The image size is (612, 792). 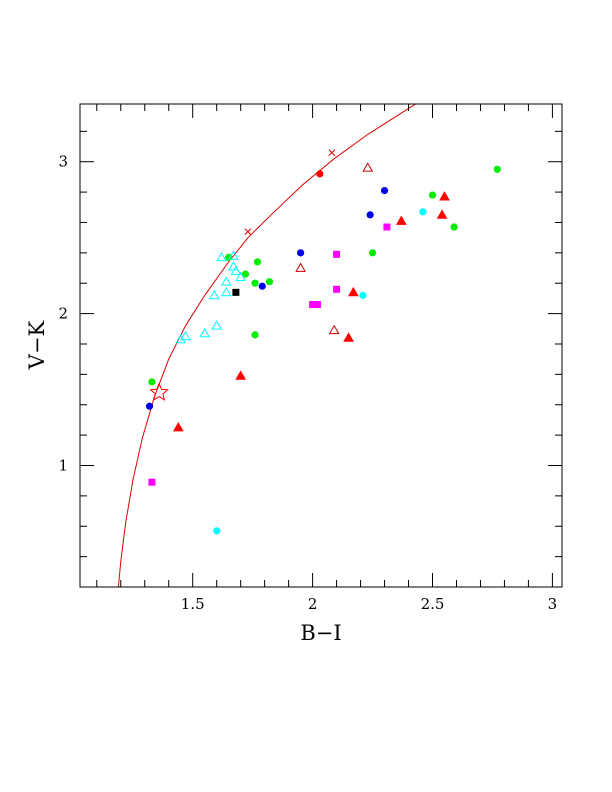 I want to click on y-tick-label: 3, so click(x=63, y=162).